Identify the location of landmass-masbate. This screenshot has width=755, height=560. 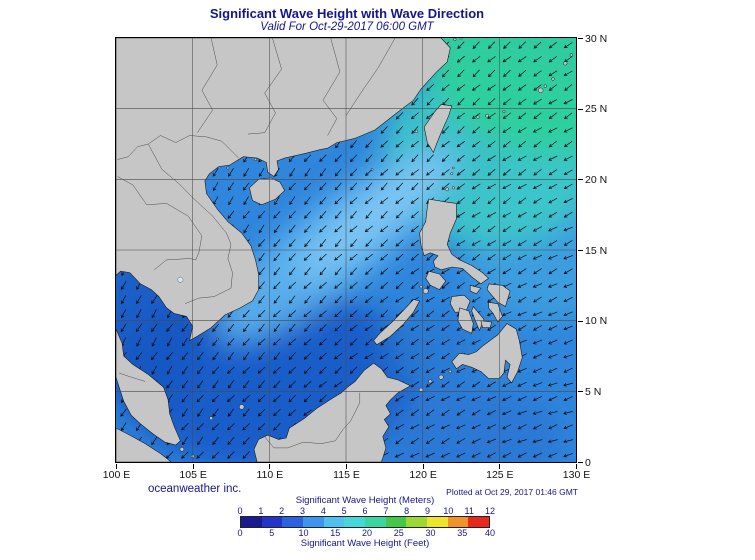
(475, 289).